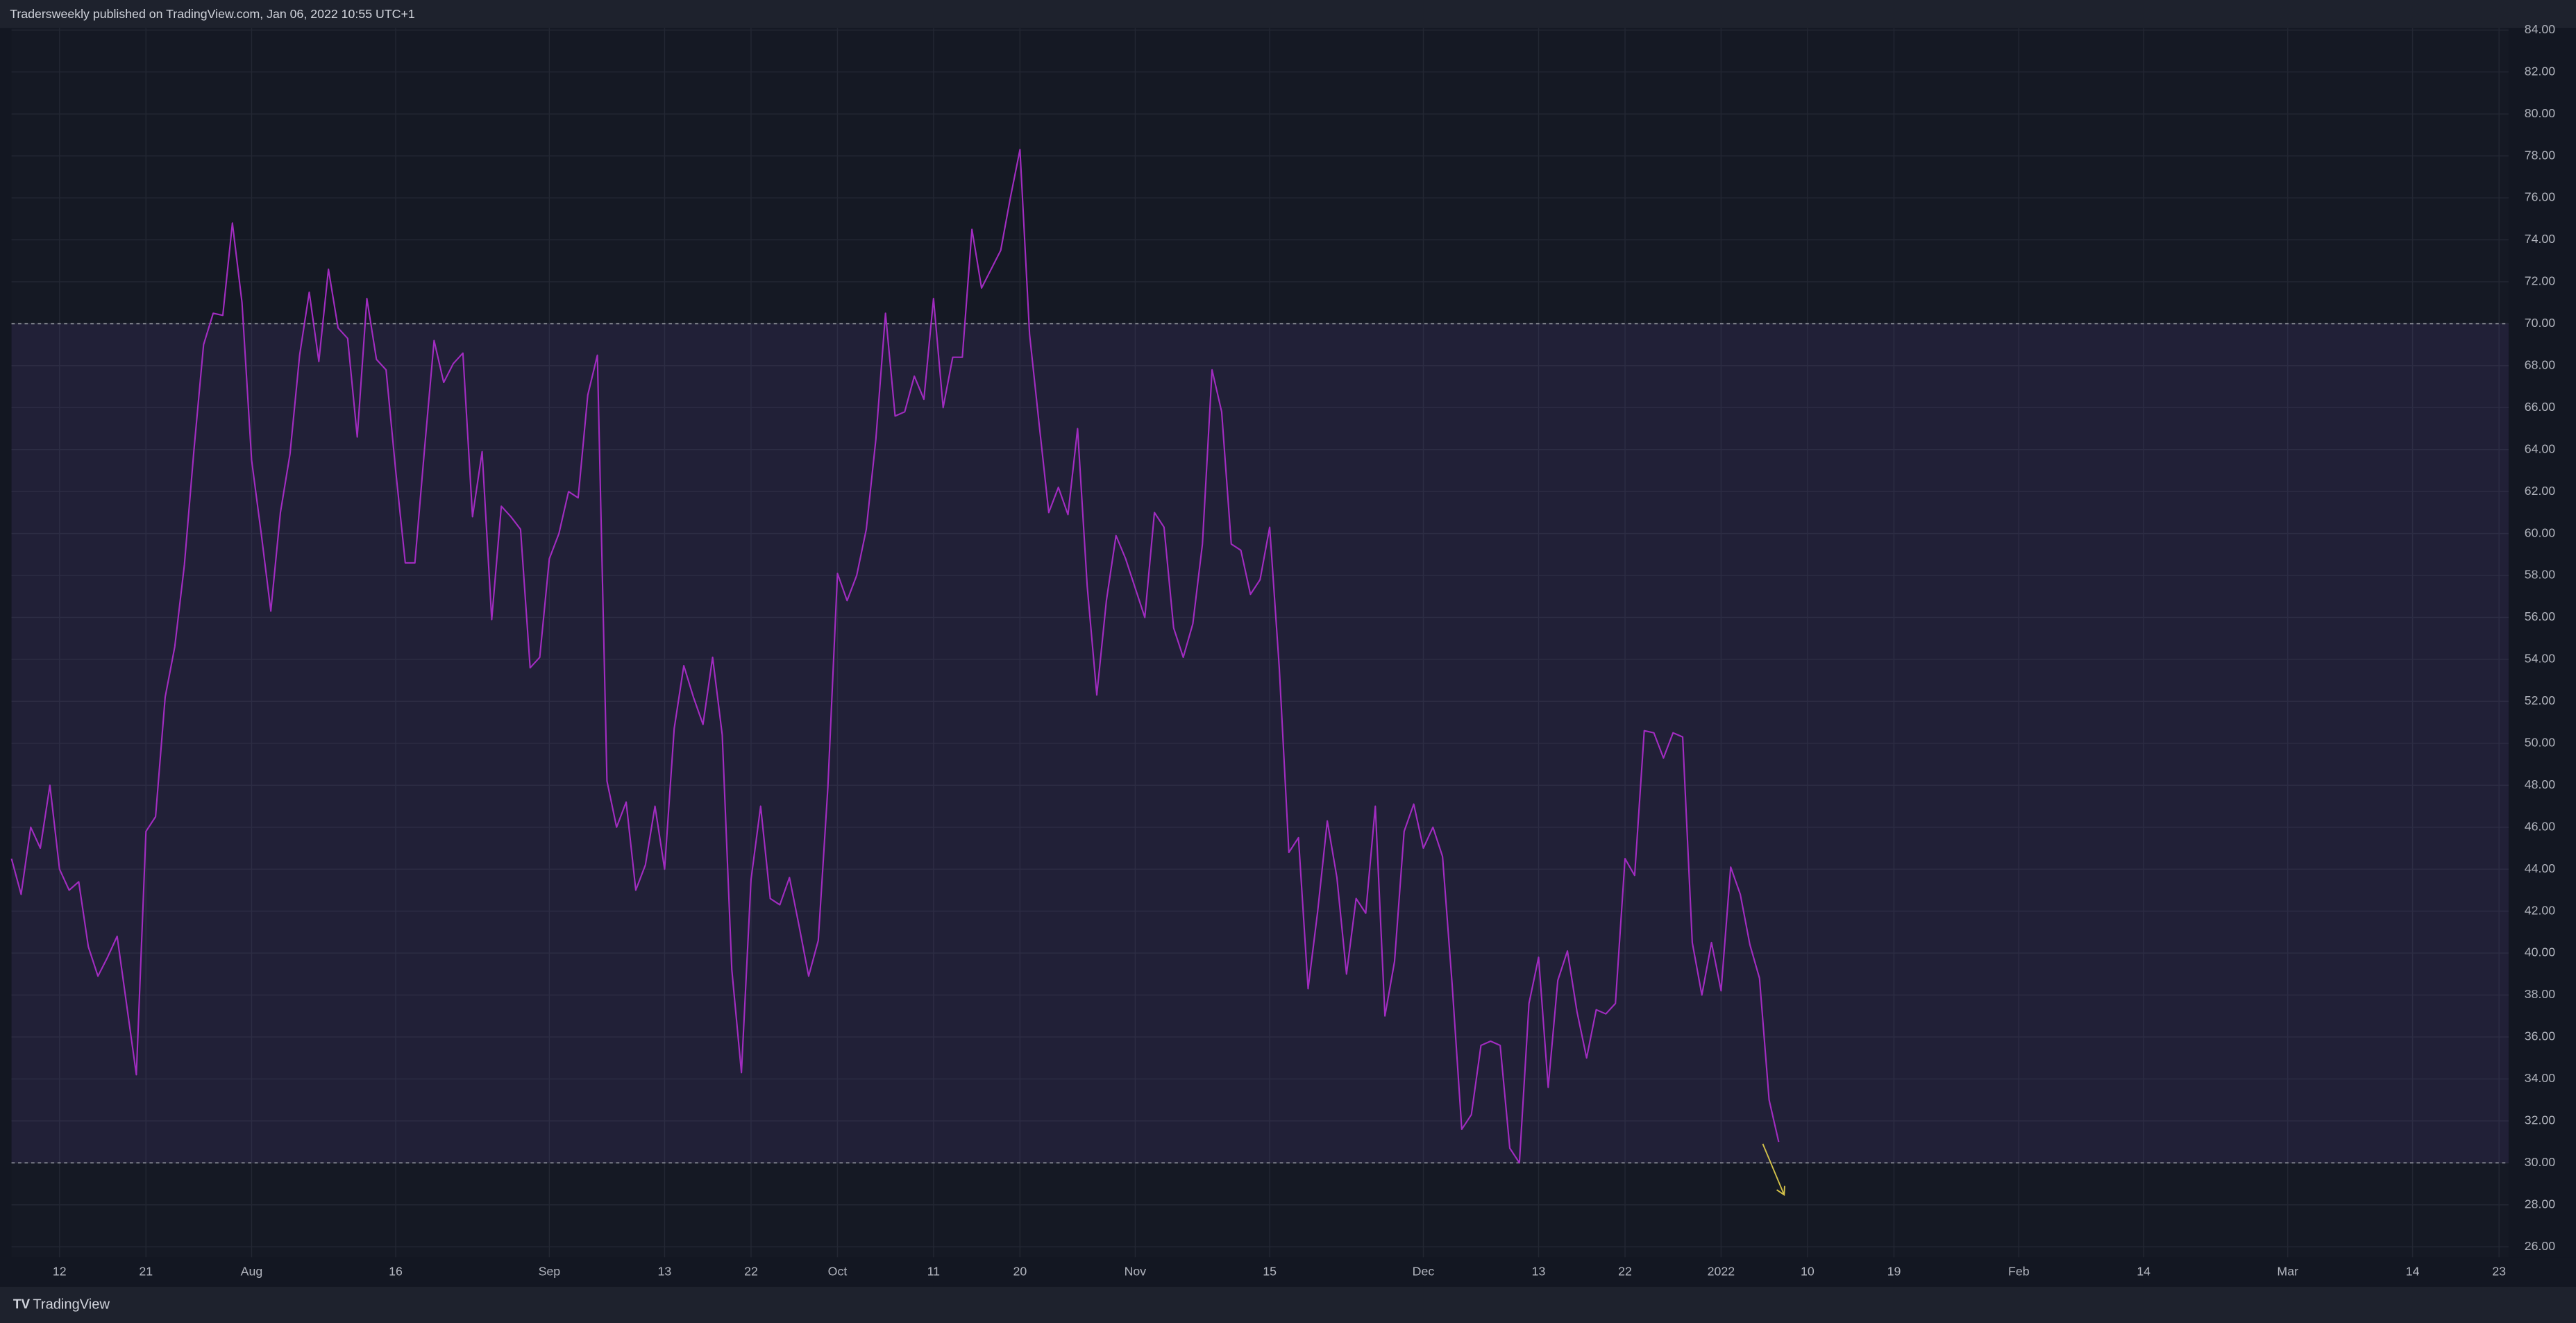 This screenshot has width=2576, height=1323. I want to click on x-tick-label: 23, so click(2499, 1271).